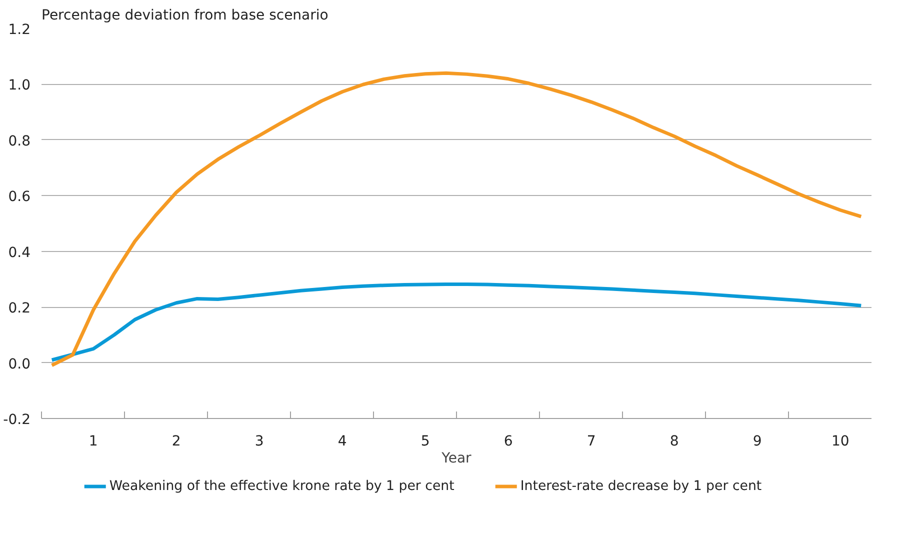 This screenshot has height=552, width=898. I want to click on y-tick-label: 0.6, so click(19, 197).